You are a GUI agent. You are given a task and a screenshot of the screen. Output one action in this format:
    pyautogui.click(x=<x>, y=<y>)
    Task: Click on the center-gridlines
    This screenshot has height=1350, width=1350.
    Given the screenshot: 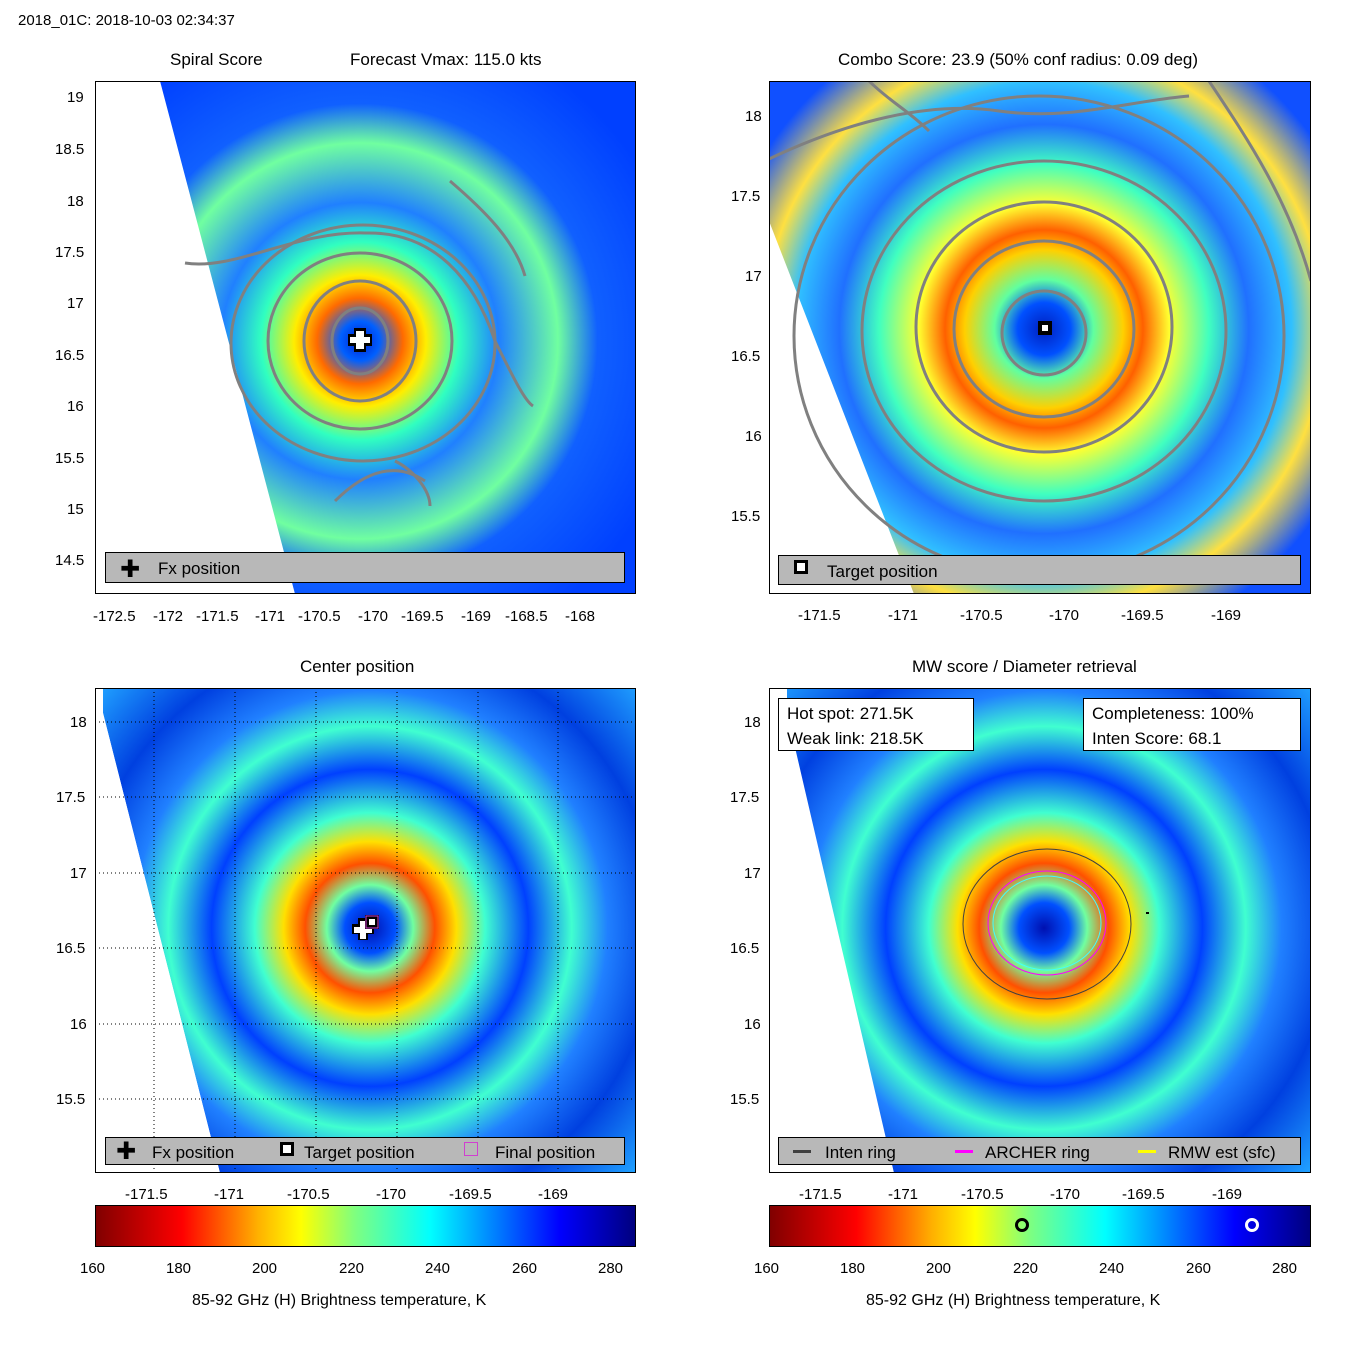 What is the action you would take?
    pyautogui.click(x=365, y=930)
    